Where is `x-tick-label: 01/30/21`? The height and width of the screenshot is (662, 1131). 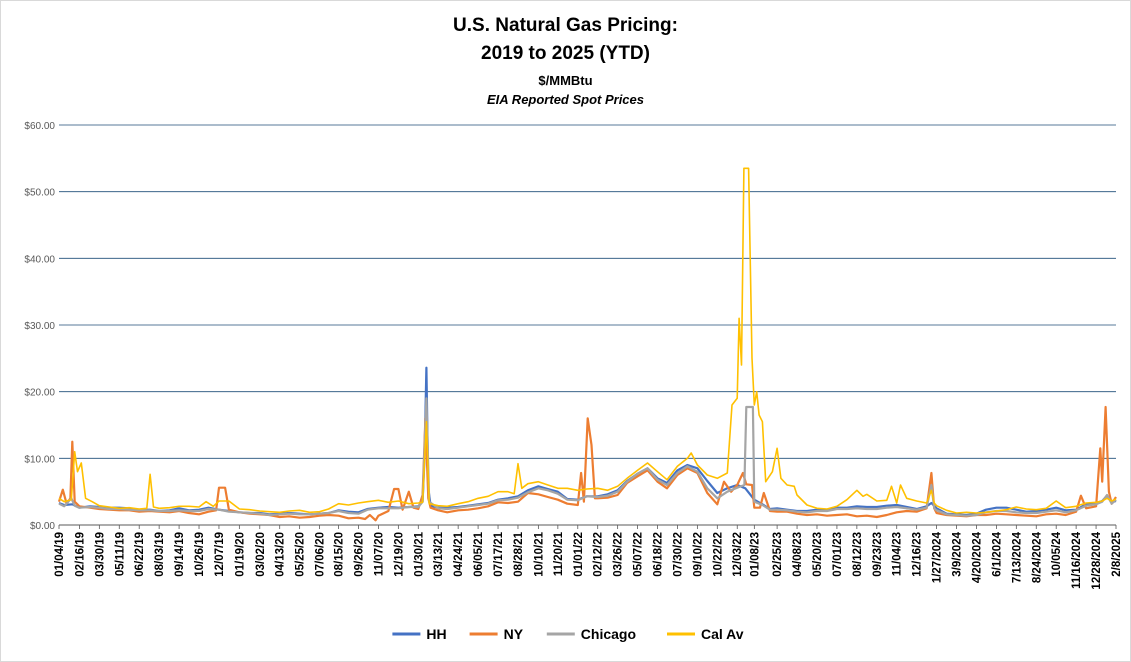 x-tick-label: 01/30/21 is located at coordinates (419, 553).